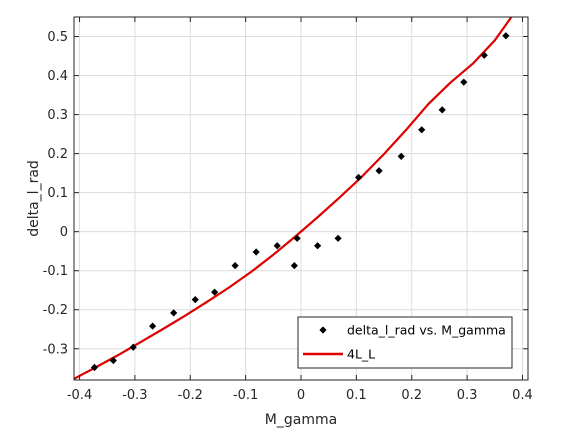  What do you see at coordinates (57, 193) in the screenshot?
I see `y-tick-label: 0.1` at bounding box center [57, 193].